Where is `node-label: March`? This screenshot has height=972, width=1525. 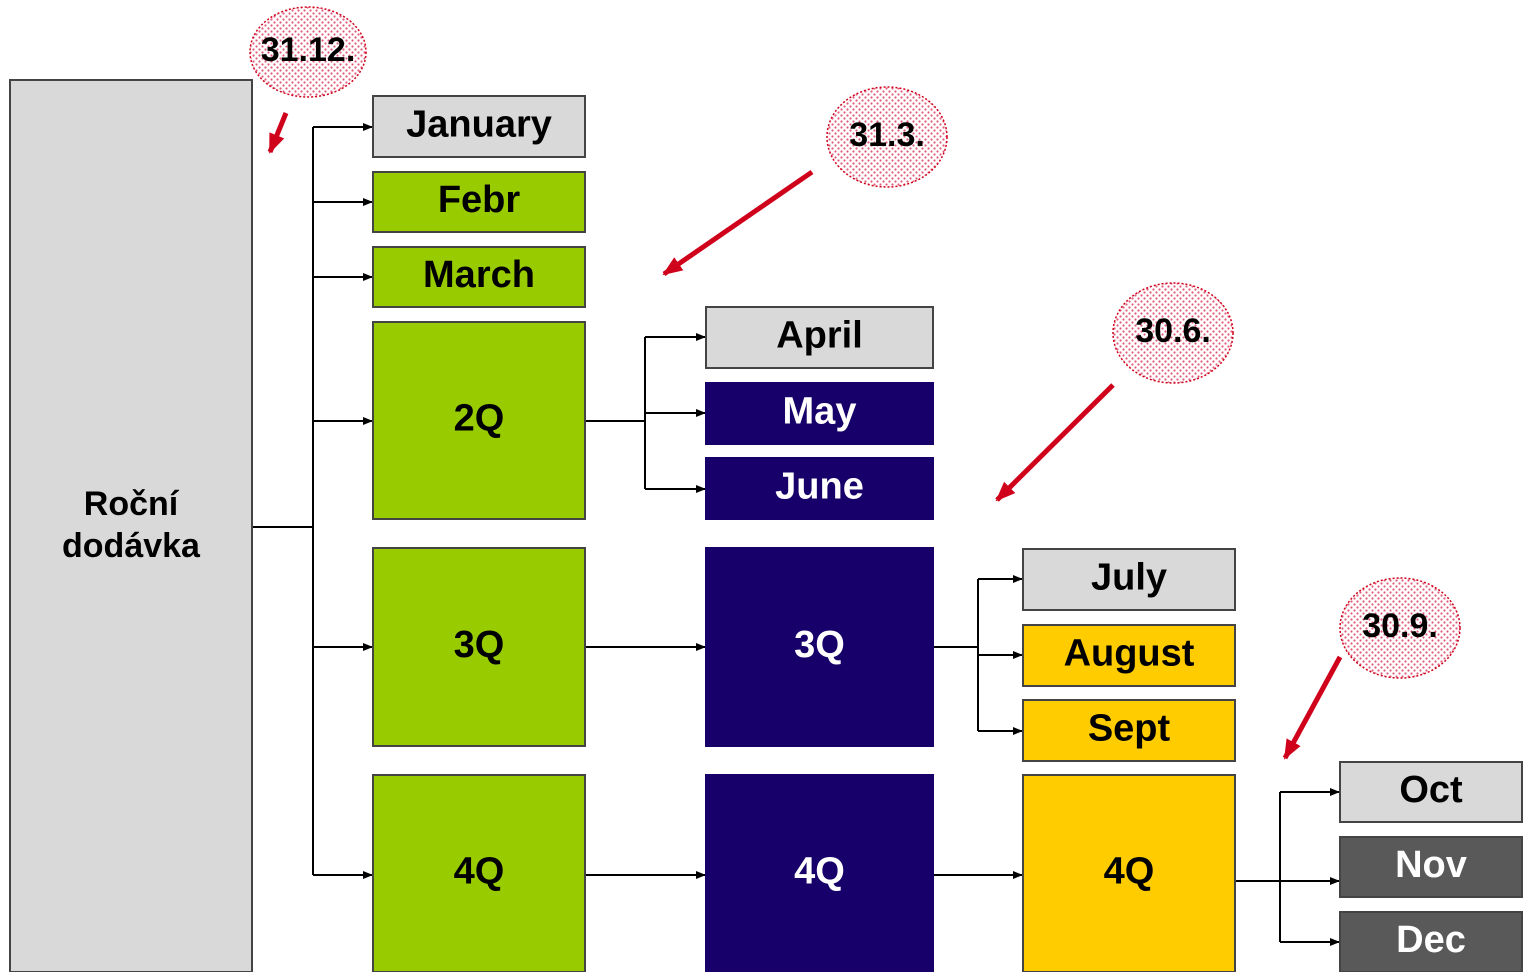 node-label: March is located at coordinates (479, 275).